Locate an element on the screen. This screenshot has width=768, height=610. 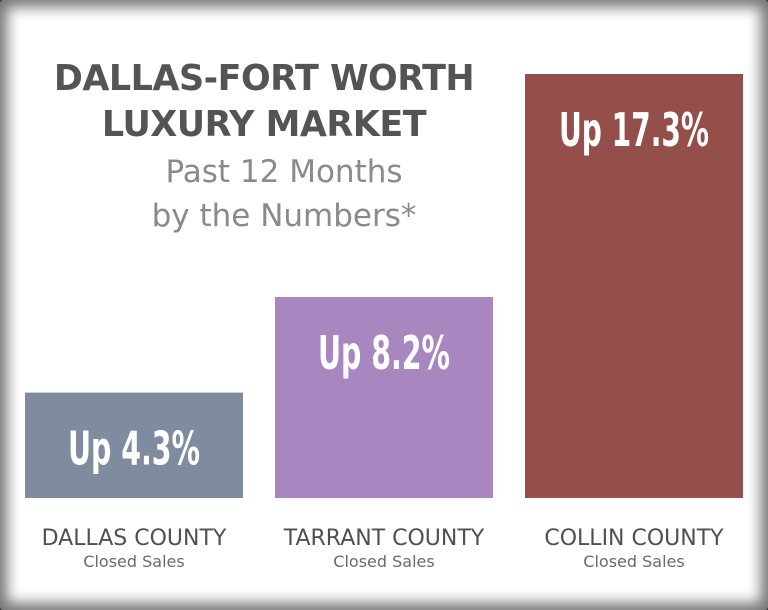
chart-subtitle-line-2: by the Numbers* is located at coordinates (284, 216).